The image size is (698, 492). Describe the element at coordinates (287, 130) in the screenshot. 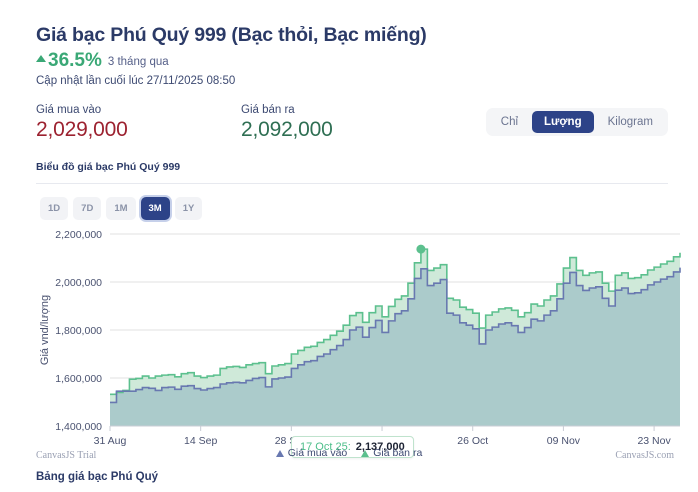

I see `sell-price-value: 2,092,000` at that location.